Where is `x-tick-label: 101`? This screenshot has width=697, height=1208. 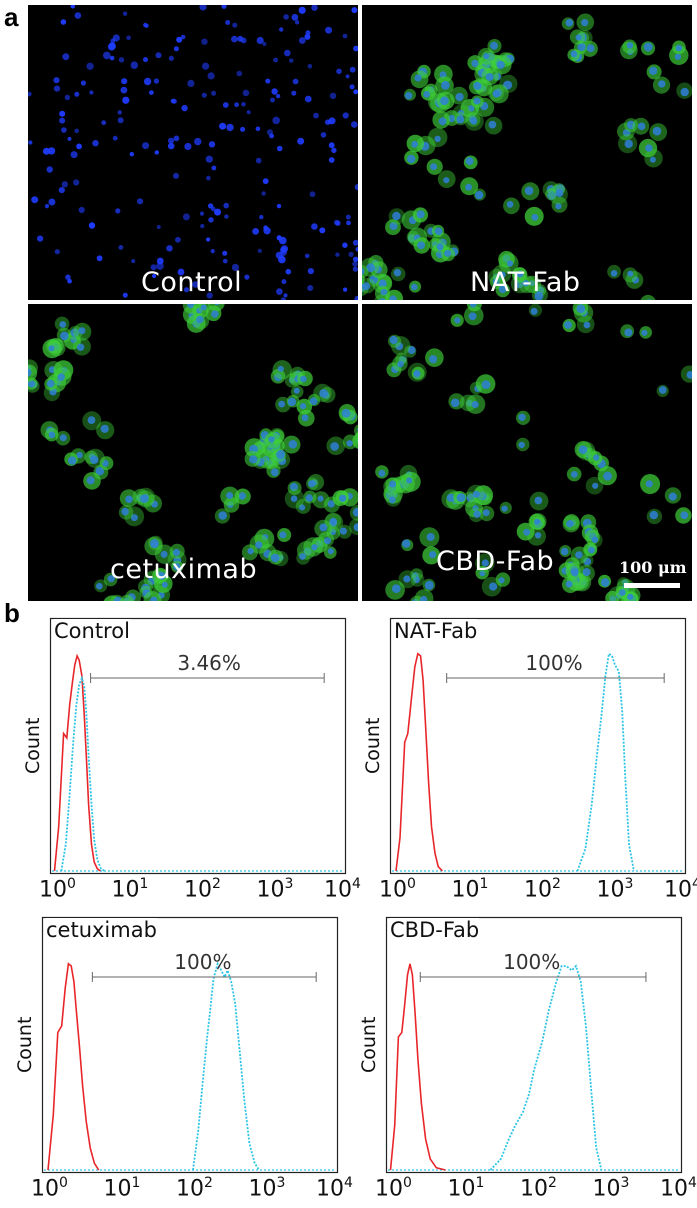
x-tick-label: 101 is located at coordinates (466, 1188).